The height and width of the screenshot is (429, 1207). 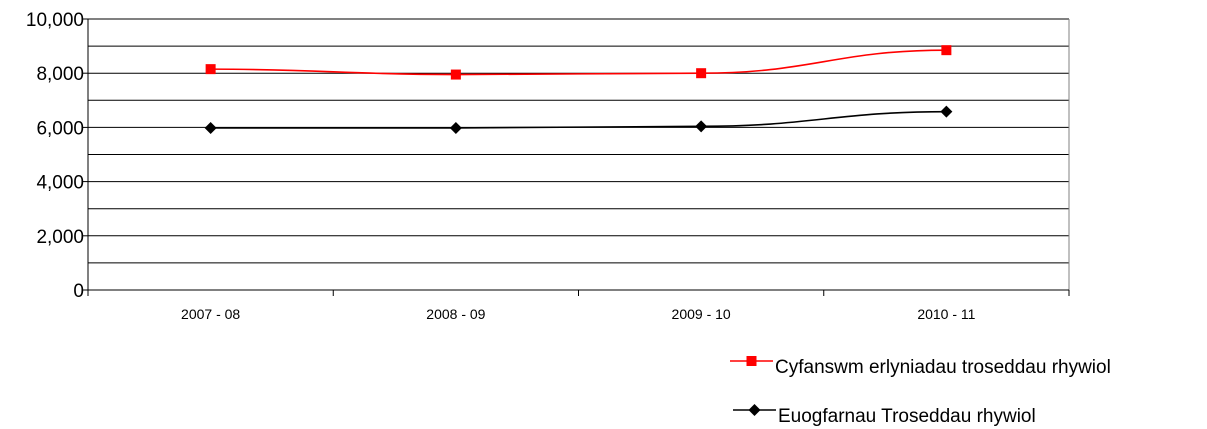 I want to click on y-tick-label: 4,000, so click(x=60, y=183).